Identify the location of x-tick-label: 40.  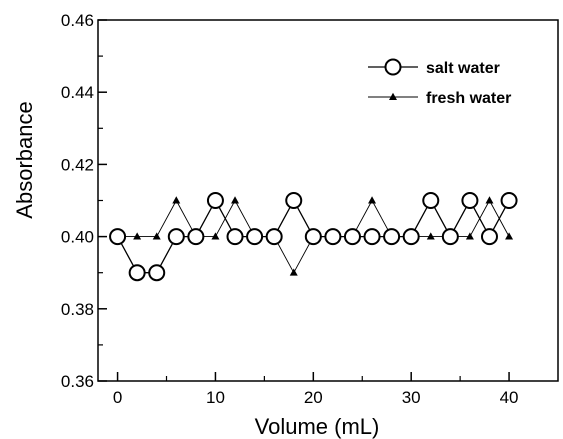
(509, 397).